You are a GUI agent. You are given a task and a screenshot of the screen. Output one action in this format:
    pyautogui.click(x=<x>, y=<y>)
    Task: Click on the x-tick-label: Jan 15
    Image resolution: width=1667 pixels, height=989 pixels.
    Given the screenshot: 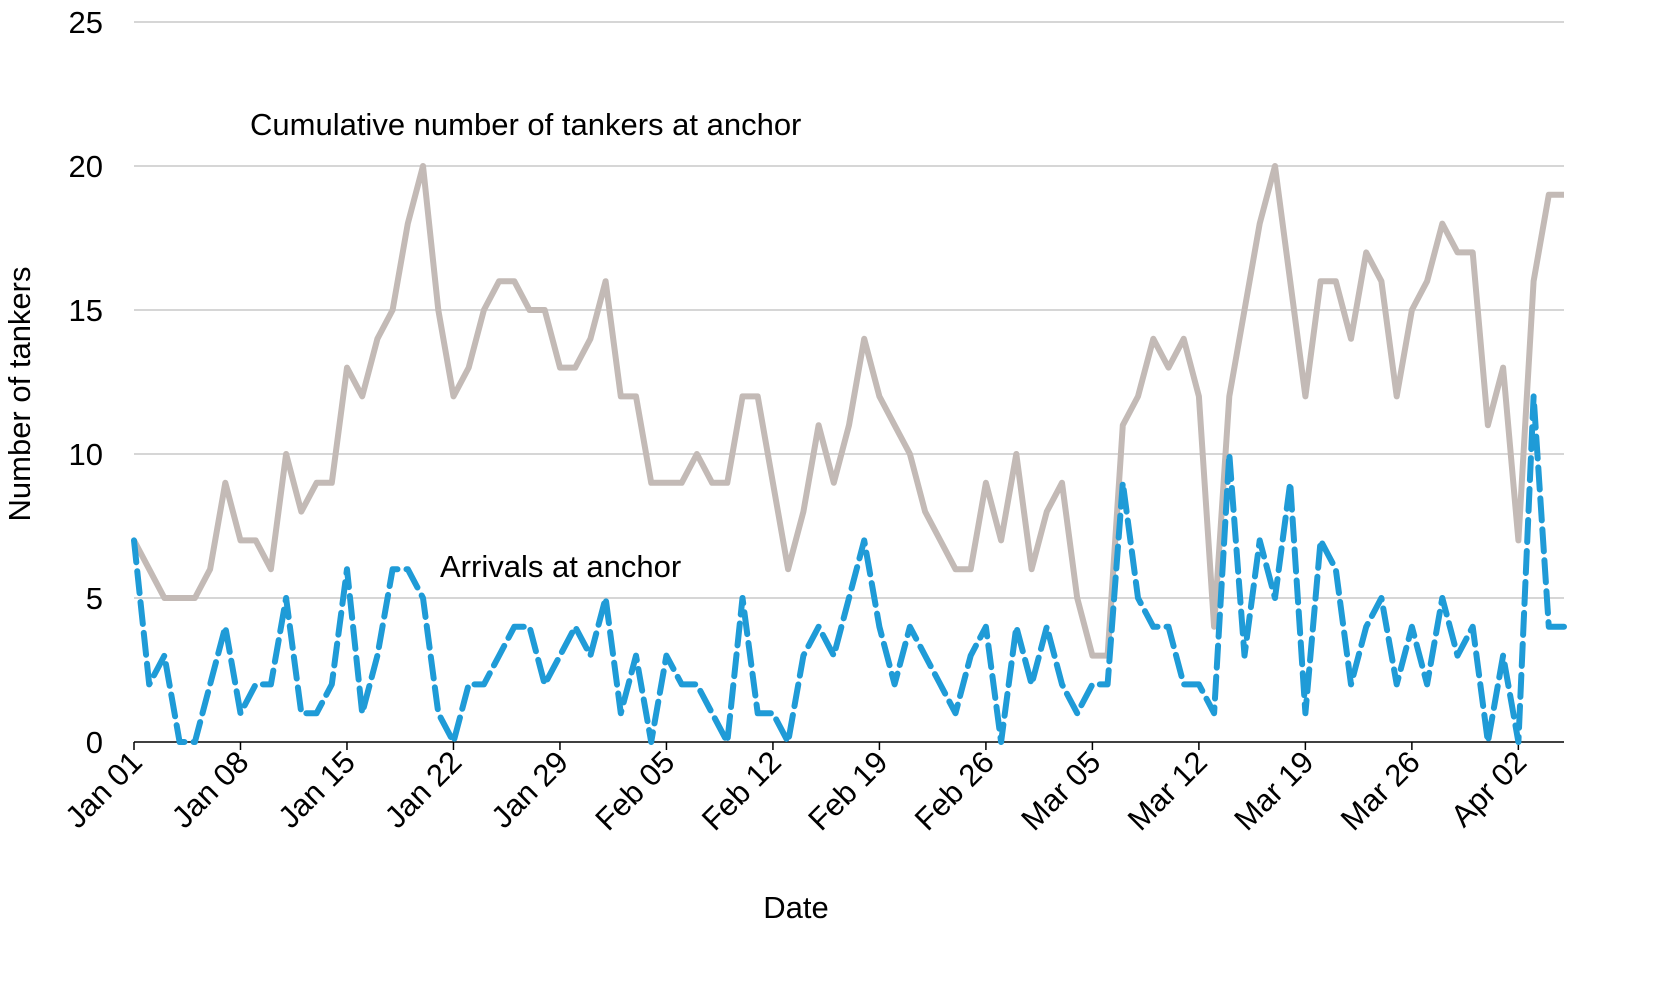 What is the action you would take?
    pyautogui.click(x=316, y=789)
    